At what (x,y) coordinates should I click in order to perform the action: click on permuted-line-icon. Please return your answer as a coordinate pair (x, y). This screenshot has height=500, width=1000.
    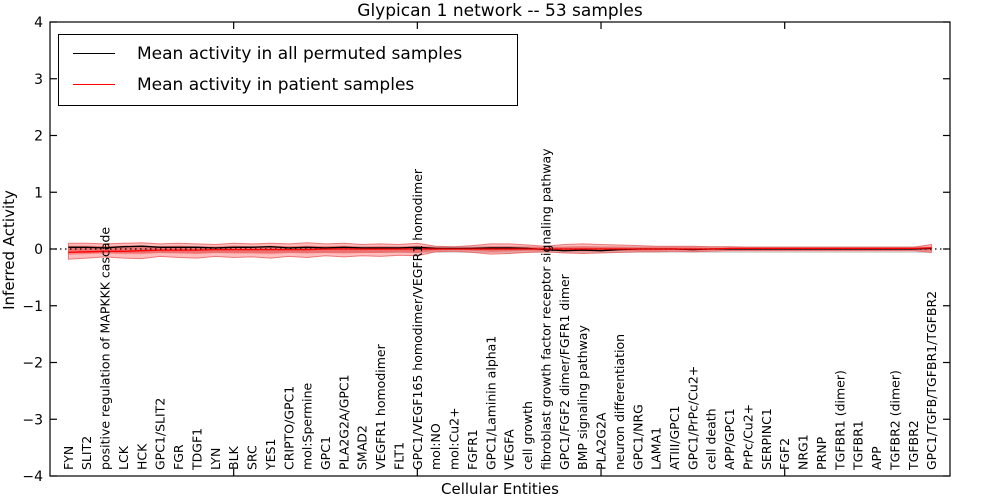
    Looking at the image, I should click on (94, 53).